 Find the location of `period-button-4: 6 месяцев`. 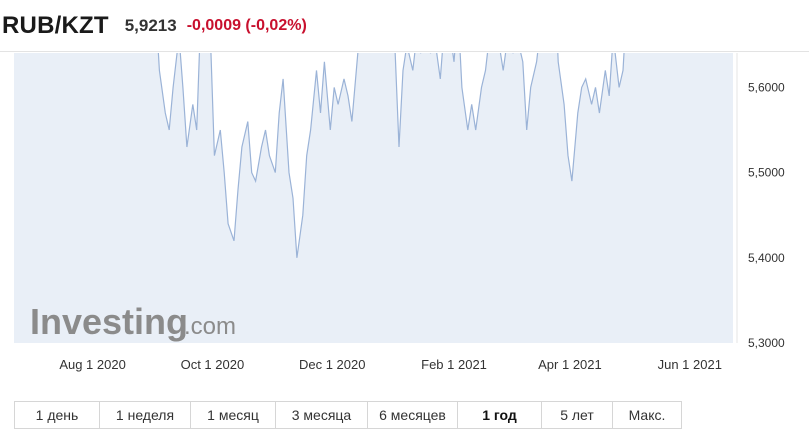

period-button-4: 6 месяцев is located at coordinates (413, 415).